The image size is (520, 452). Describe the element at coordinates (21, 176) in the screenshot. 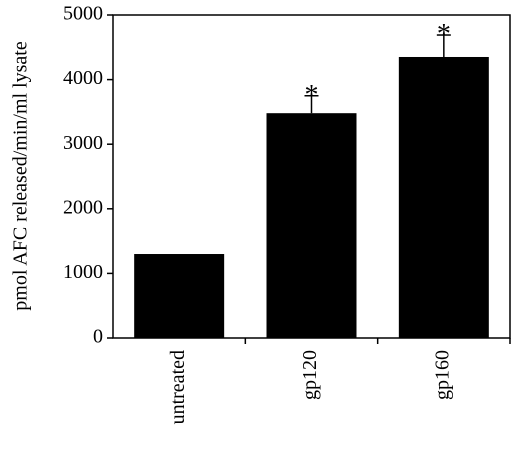

I see `y-axis-label: pmol AFC released/min/ml lysate` at that location.